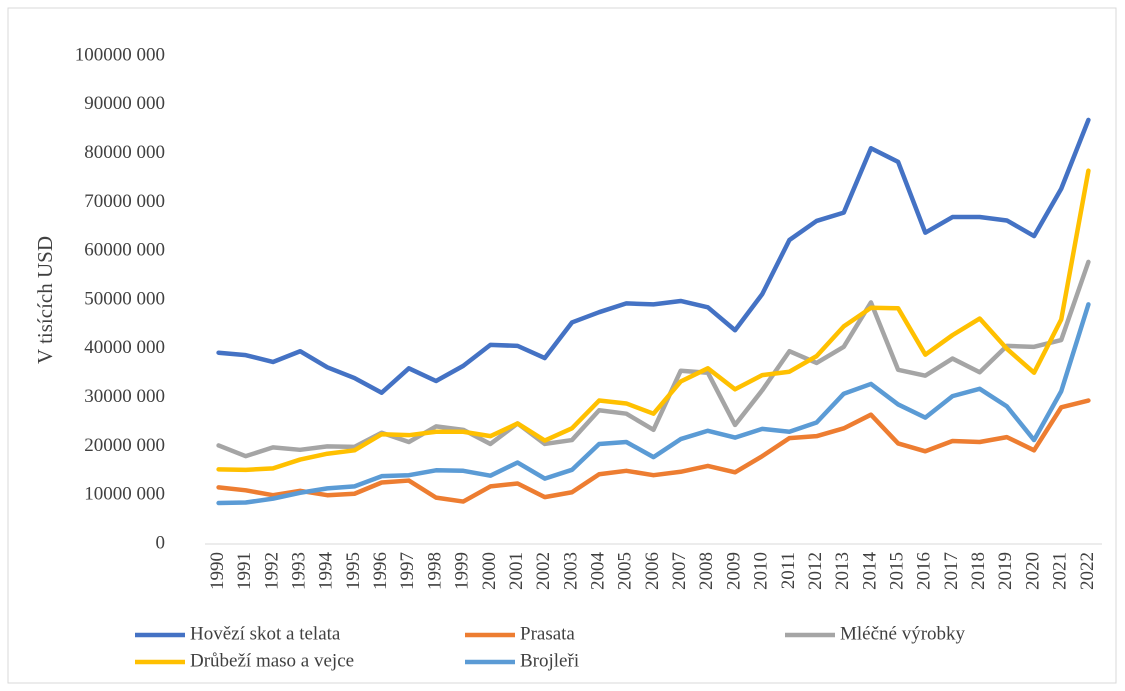 Image resolution: width=1125 pixels, height=691 pixels. Describe the element at coordinates (924, 571) in the screenshot. I see `x-tick-label: 2016` at that location.